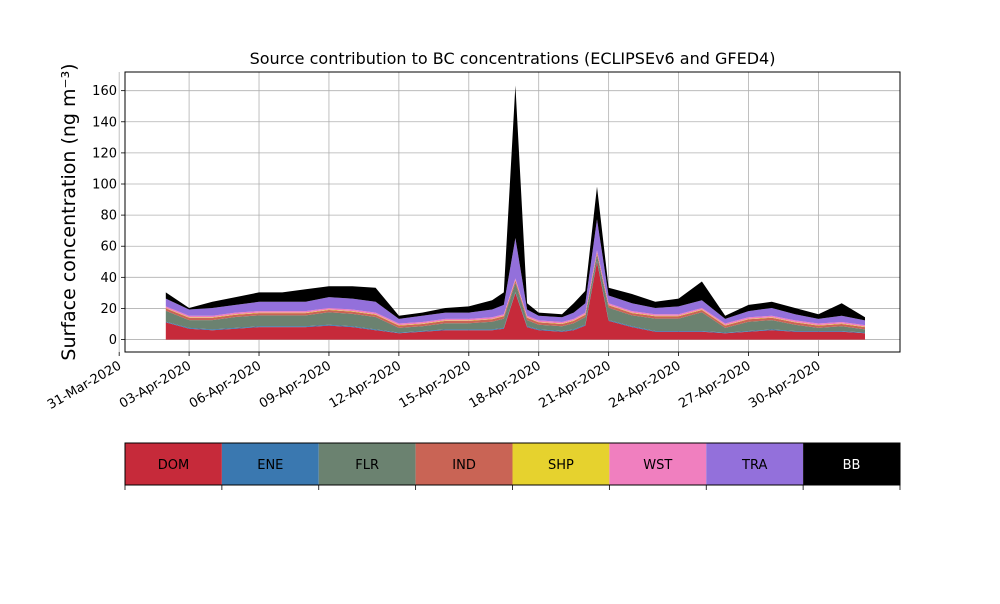 The image size is (1000, 604). Describe the element at coordinates (84, 385) in the screenshot. I see `x-tick-label: 31-Mar-2020` at that location.